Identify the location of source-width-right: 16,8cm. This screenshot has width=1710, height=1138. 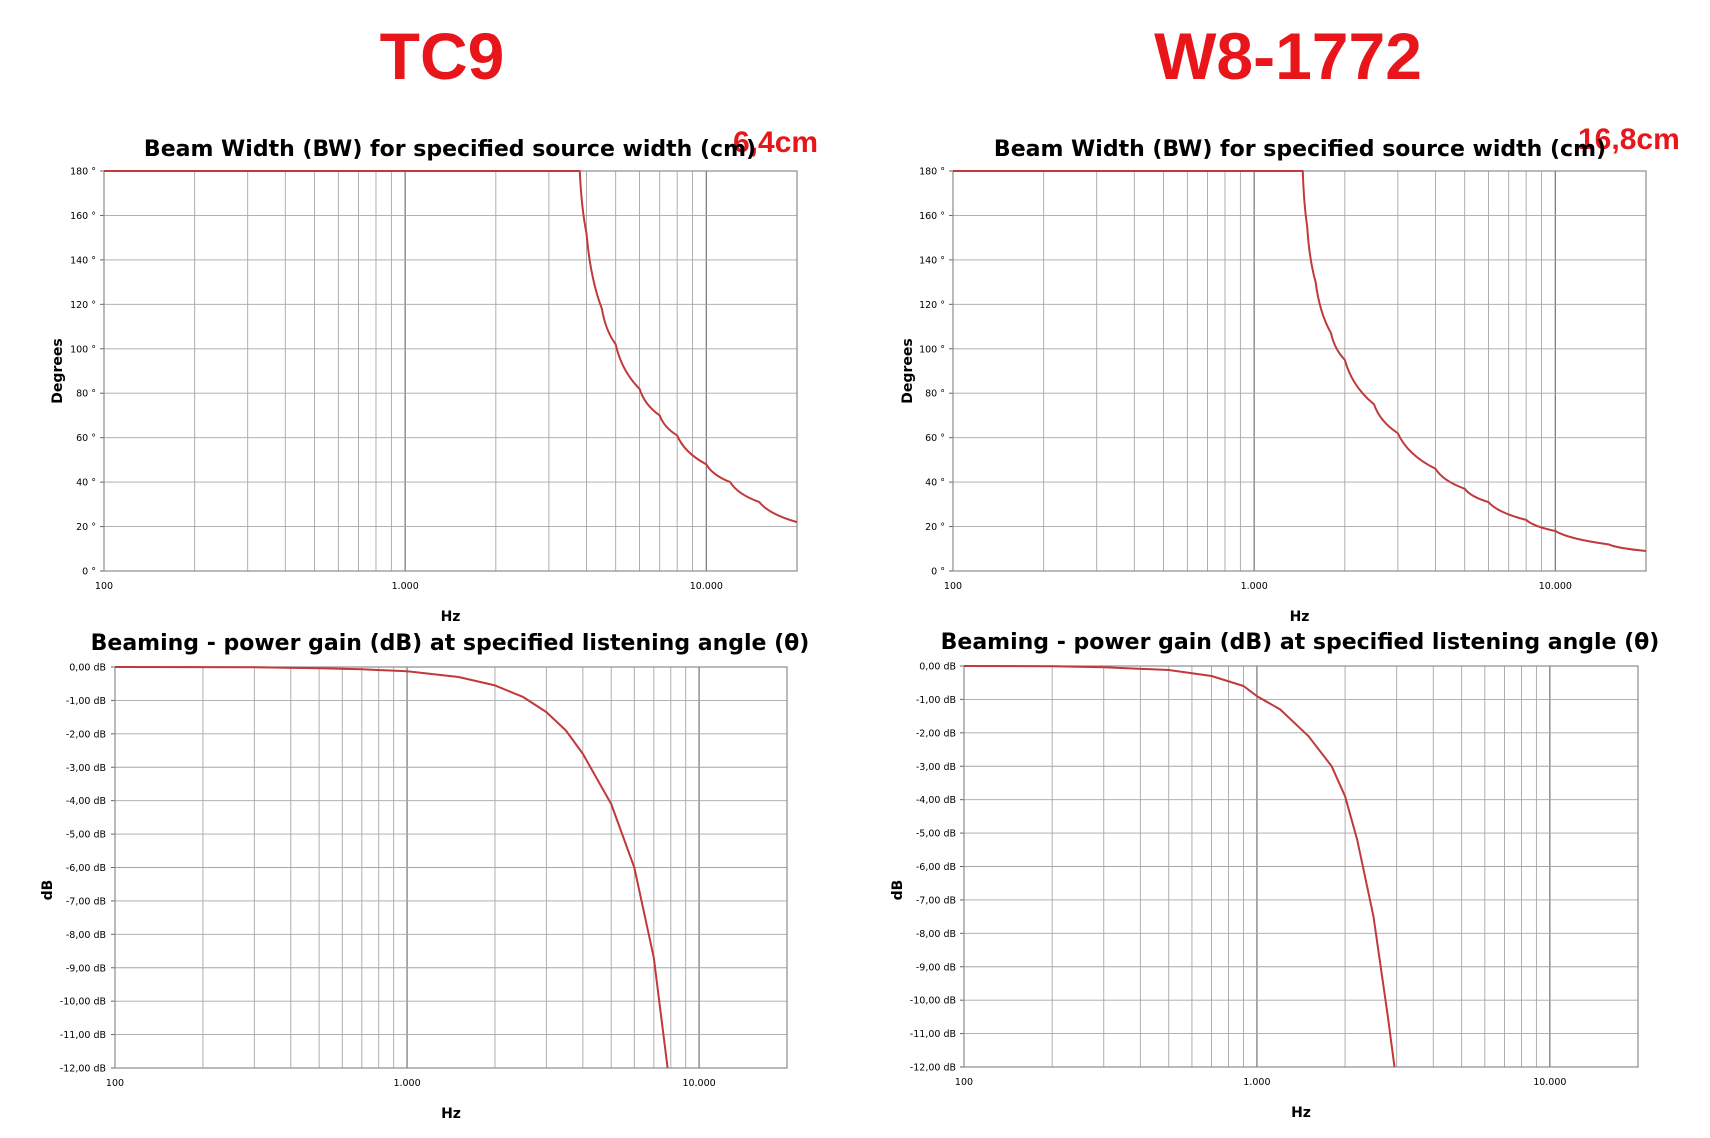
(1629, 139).